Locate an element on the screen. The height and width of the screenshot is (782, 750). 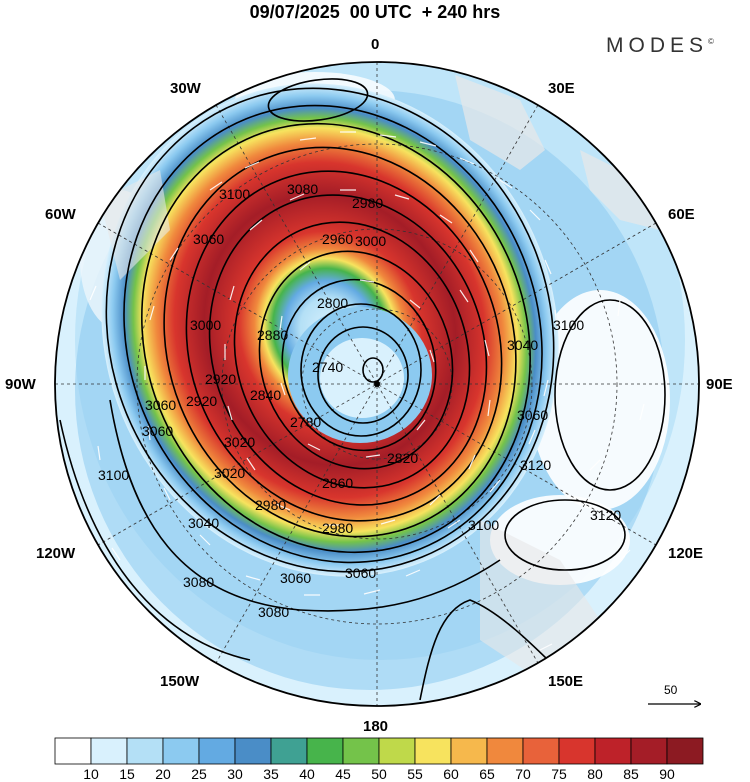
contour-label: 2880 is located at coordinates (272, 335).